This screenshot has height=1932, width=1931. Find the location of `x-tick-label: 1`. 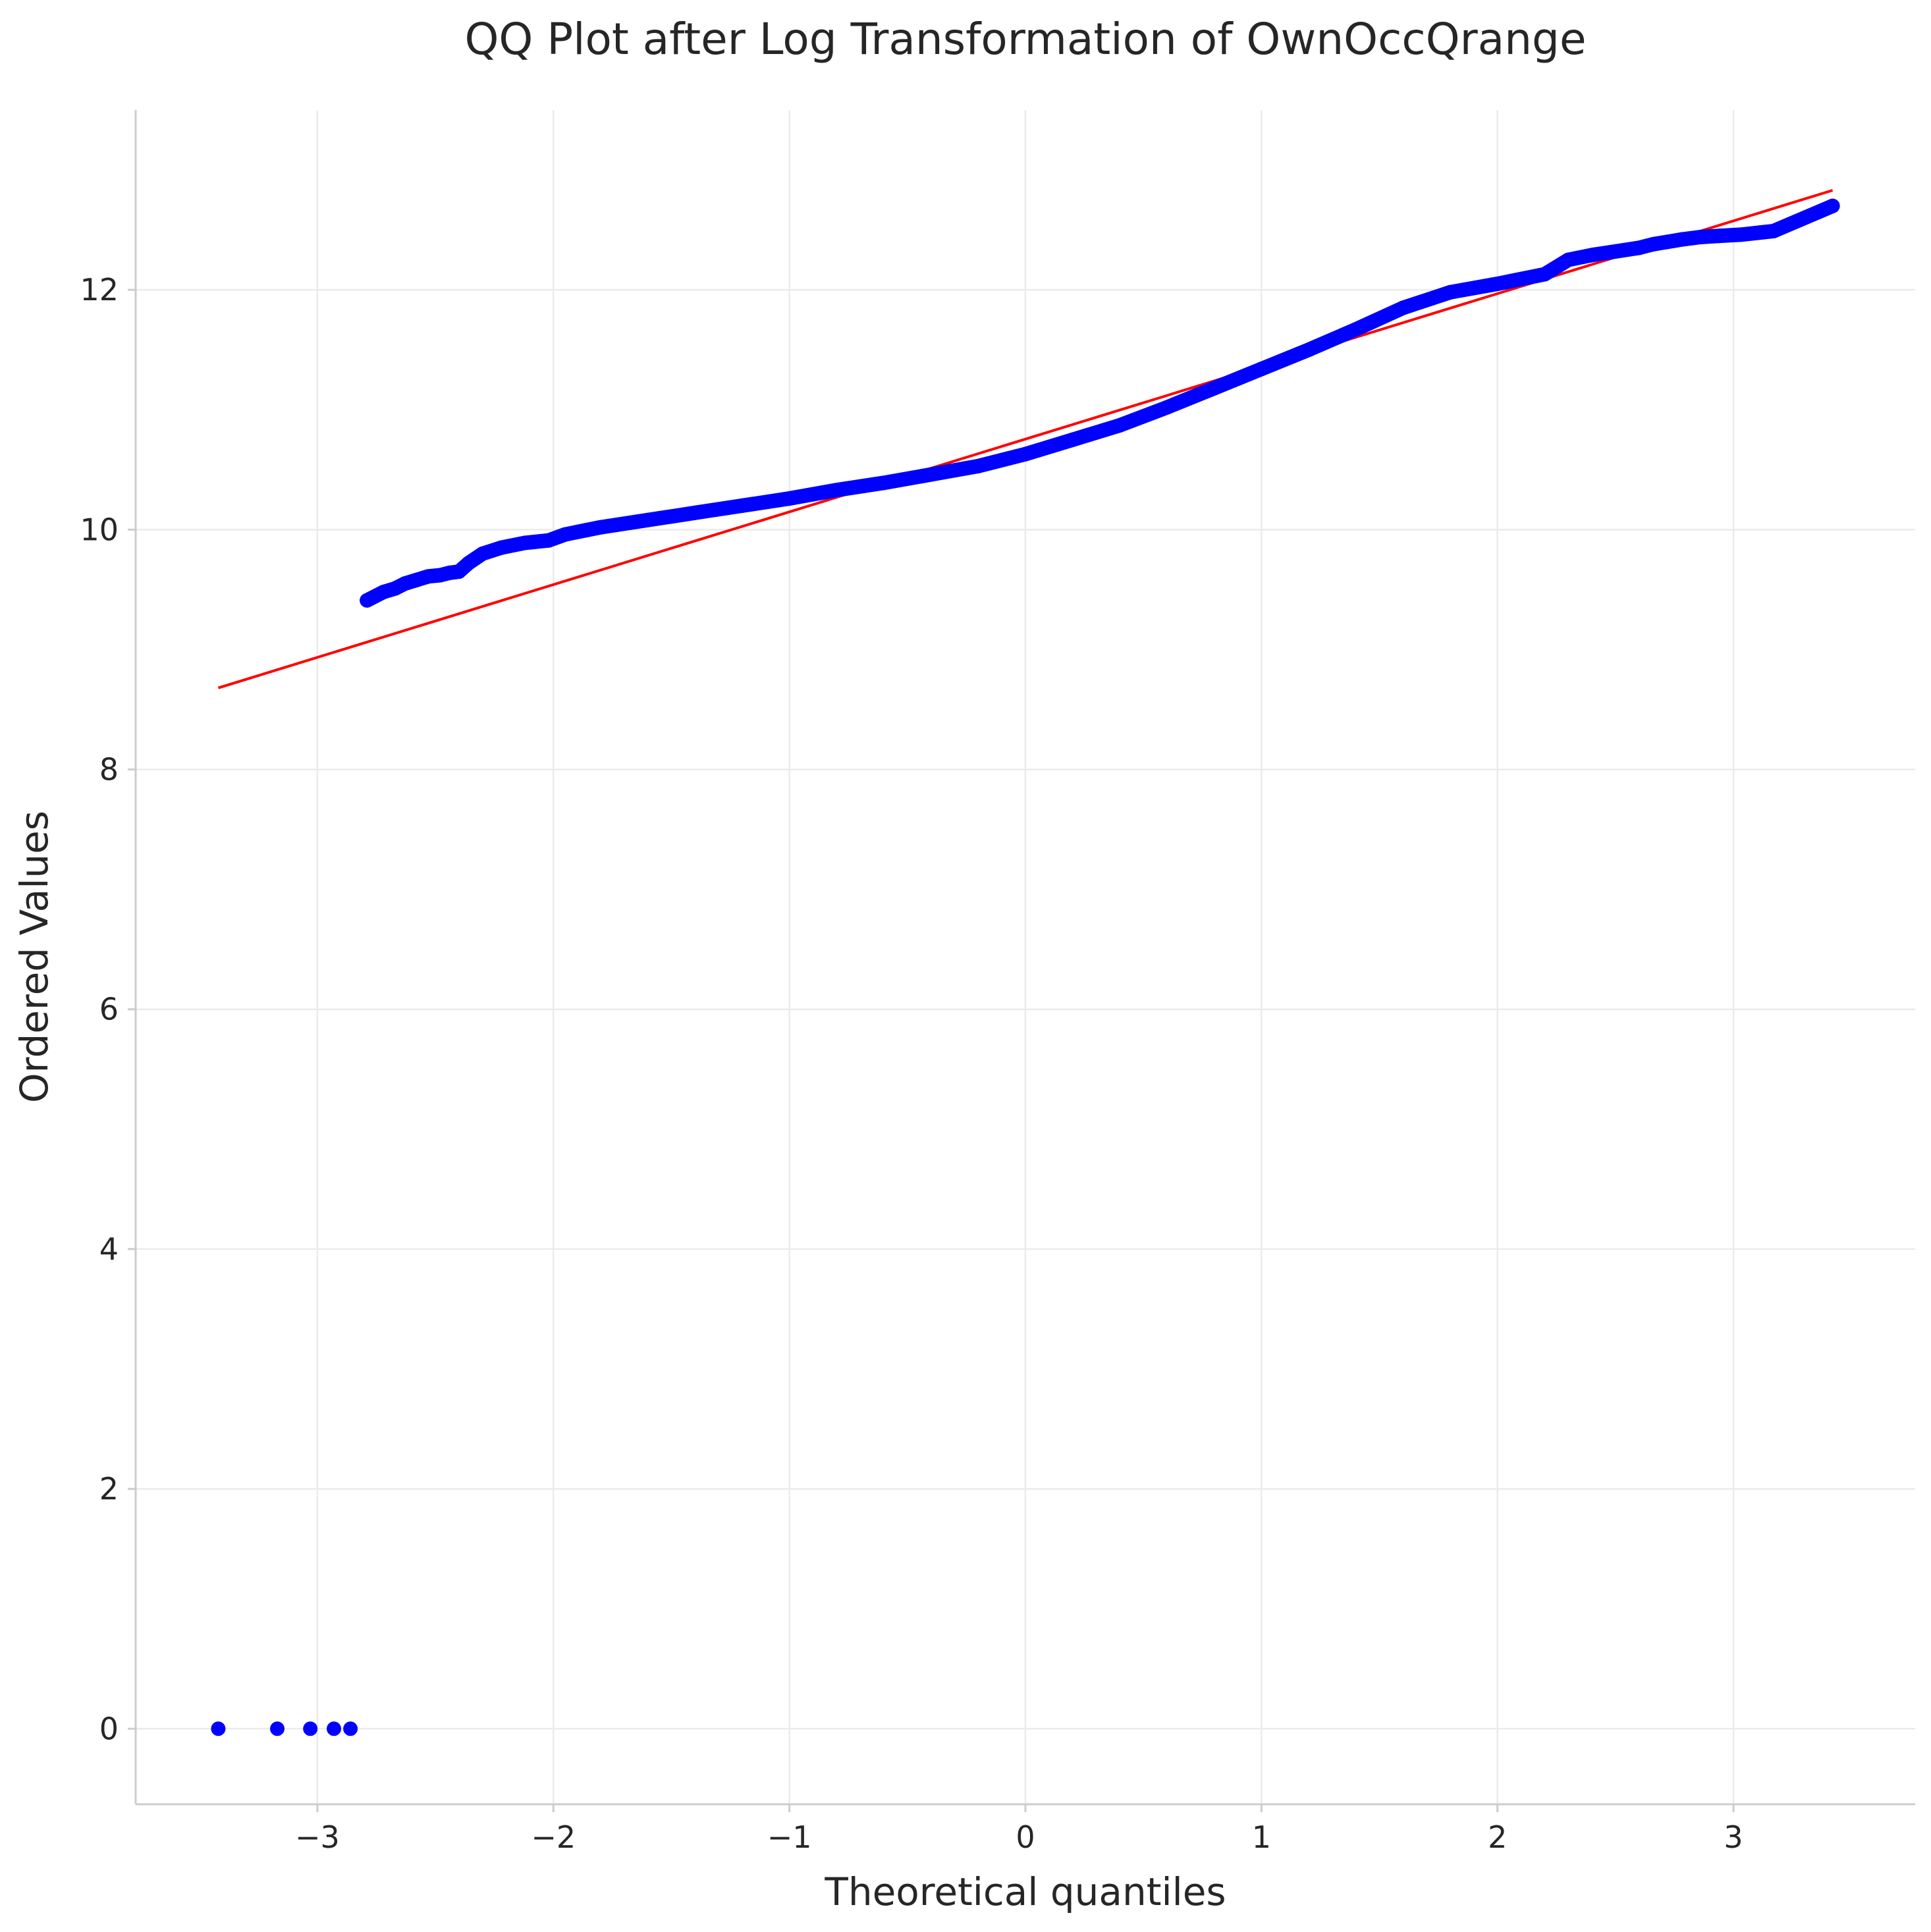

x-tick-label: 1 is located at coordinates (1261, 1837).